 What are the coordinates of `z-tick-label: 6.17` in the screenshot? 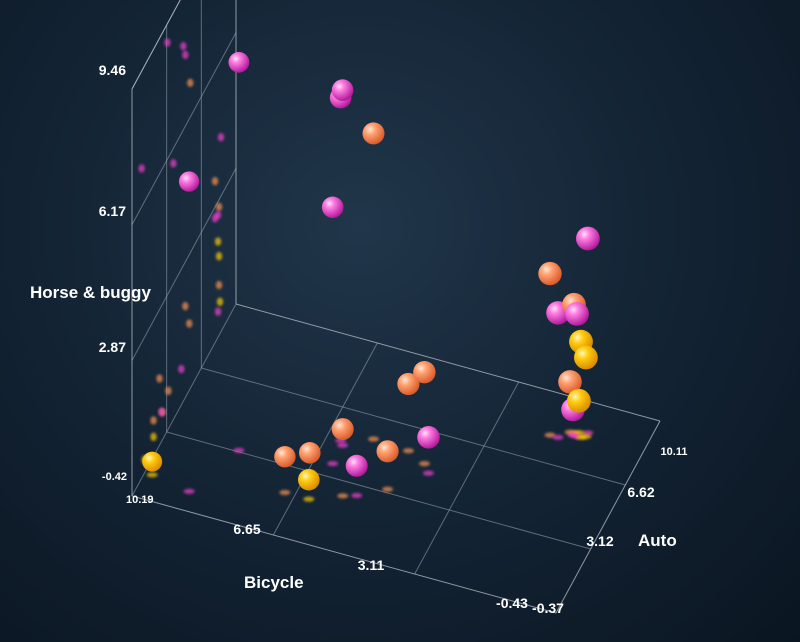 It's located at (112, 211).